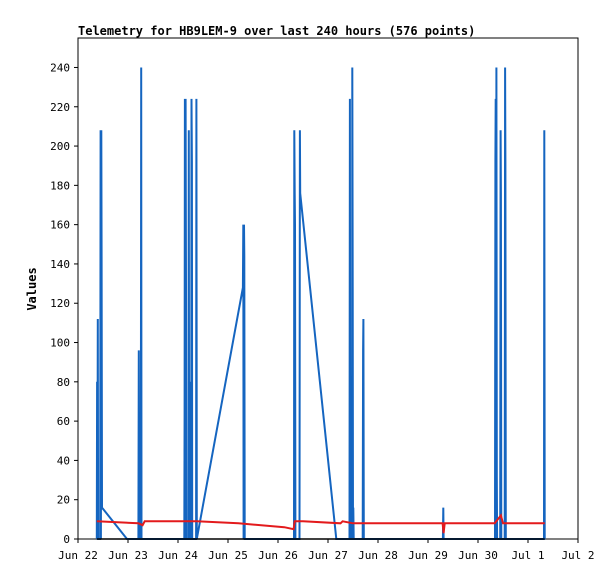  What do you see at coordinates (178, 555) in the screenshot?
I see `x-tick-label: Jun 24` at bounding box center [178, 555].